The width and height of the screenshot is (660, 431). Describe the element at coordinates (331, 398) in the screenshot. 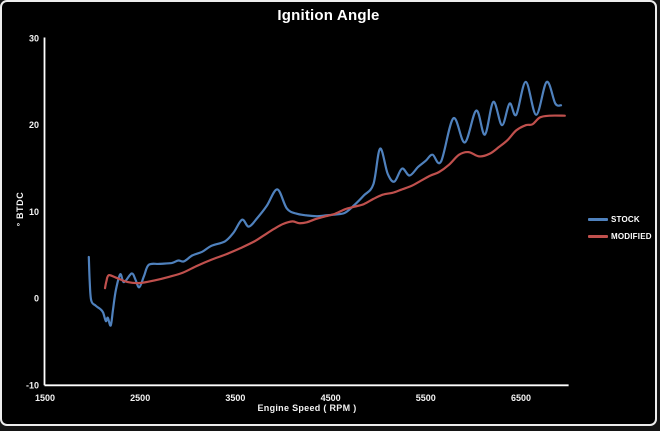

I see `x-tick-label: 4500` at that location.